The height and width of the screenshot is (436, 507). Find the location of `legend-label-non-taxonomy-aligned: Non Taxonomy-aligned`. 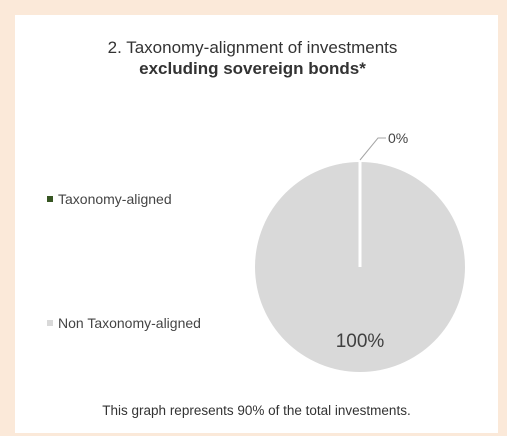

legend-label-non-taxonomy-aligned: Non Taxonomy-aligned is located at coordinates (129, 323).